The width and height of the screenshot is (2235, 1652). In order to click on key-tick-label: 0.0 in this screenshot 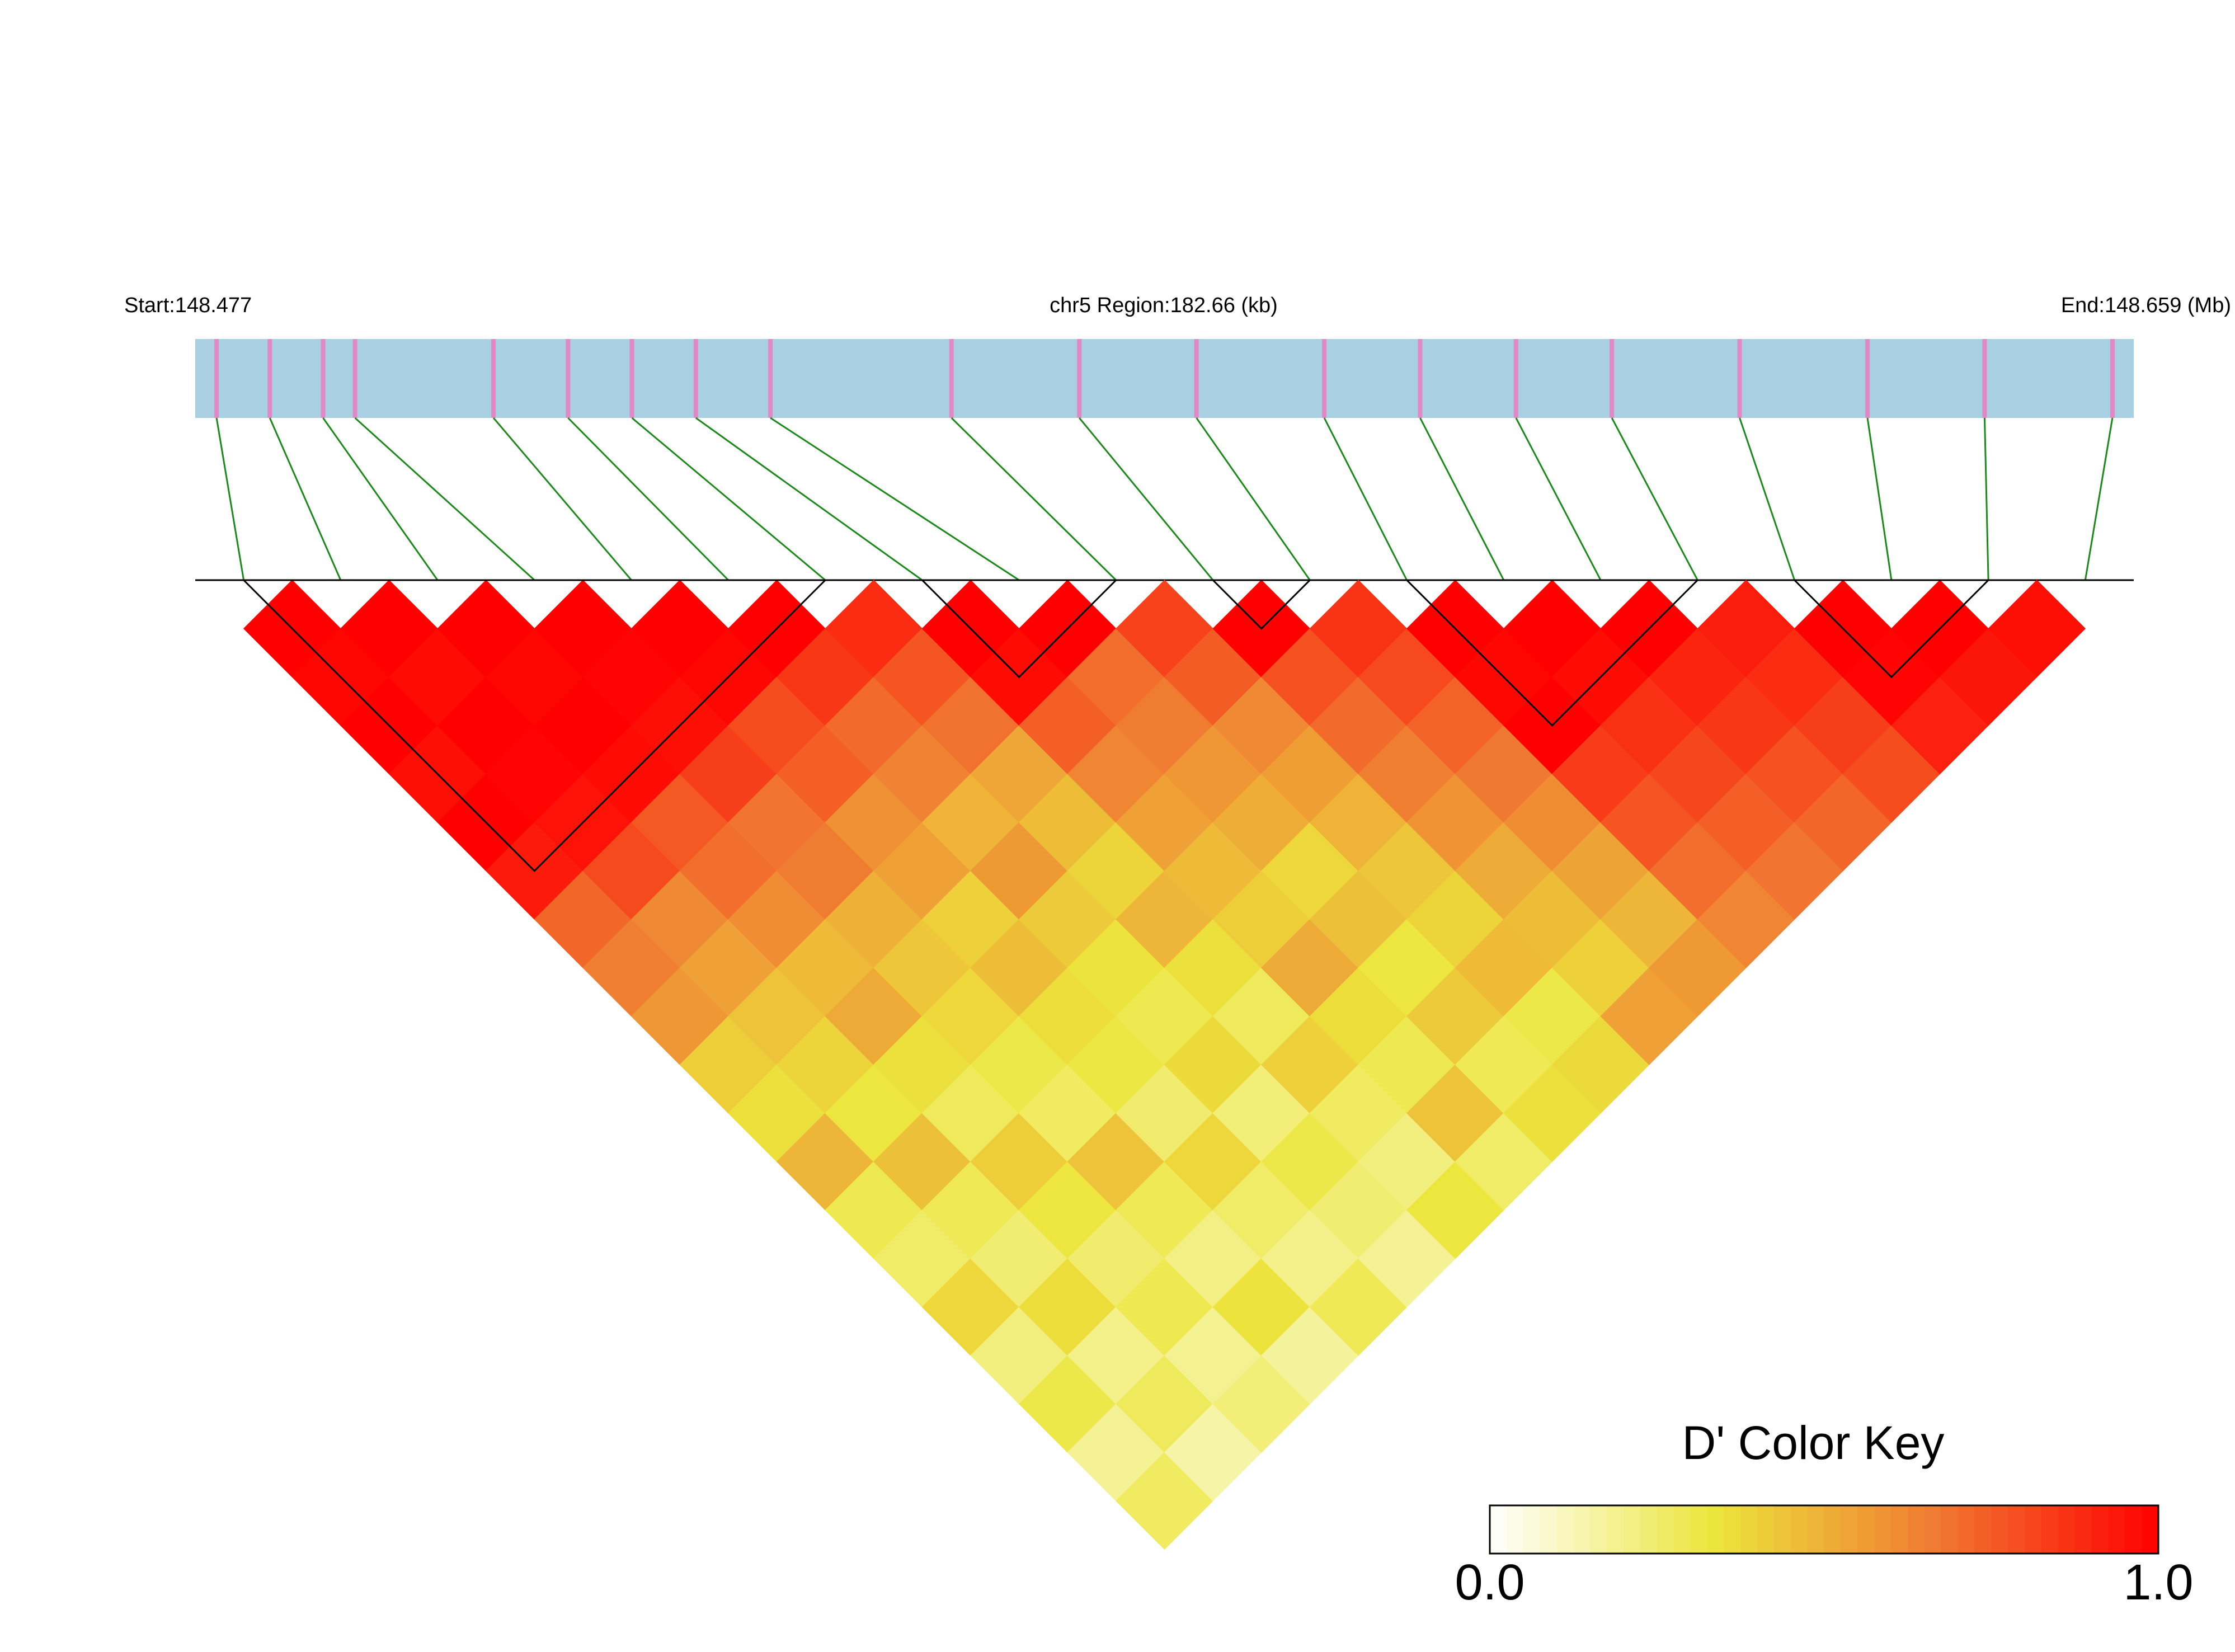, I will do `click(1489, 1583)`.